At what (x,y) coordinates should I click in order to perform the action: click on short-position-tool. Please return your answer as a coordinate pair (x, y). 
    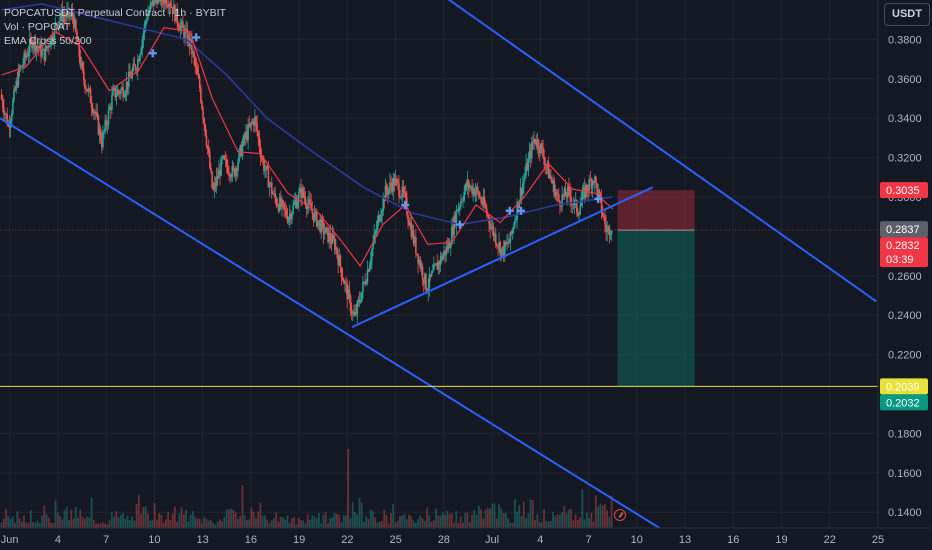
    Looking at the image, I should click on (656, 288).